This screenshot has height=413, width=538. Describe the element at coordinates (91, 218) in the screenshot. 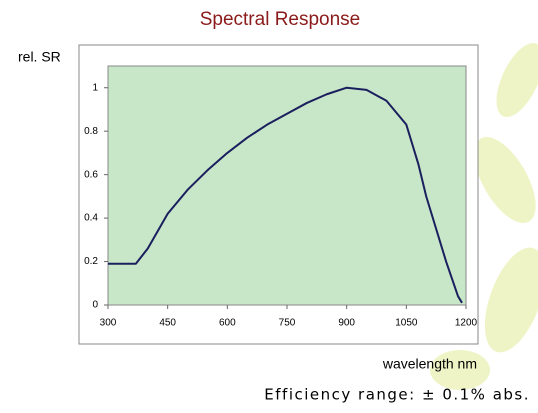

I see `y-tick-label: 0.4` at that location.